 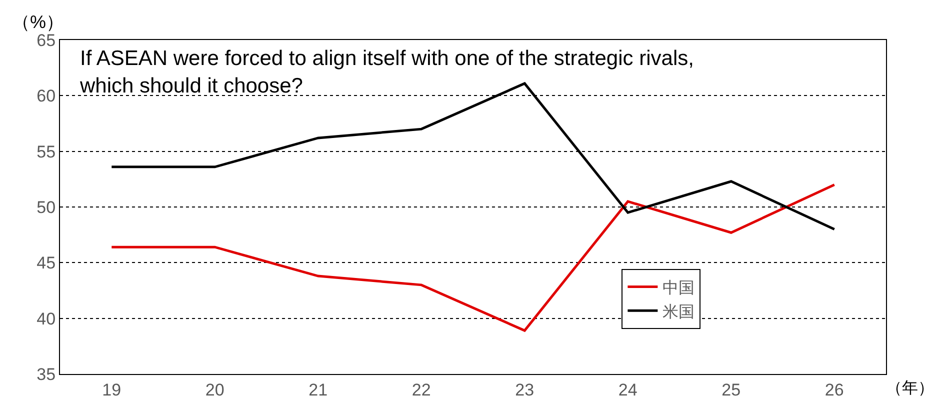 I want to click on legend-label: 米国, so click(x=678, y=311).